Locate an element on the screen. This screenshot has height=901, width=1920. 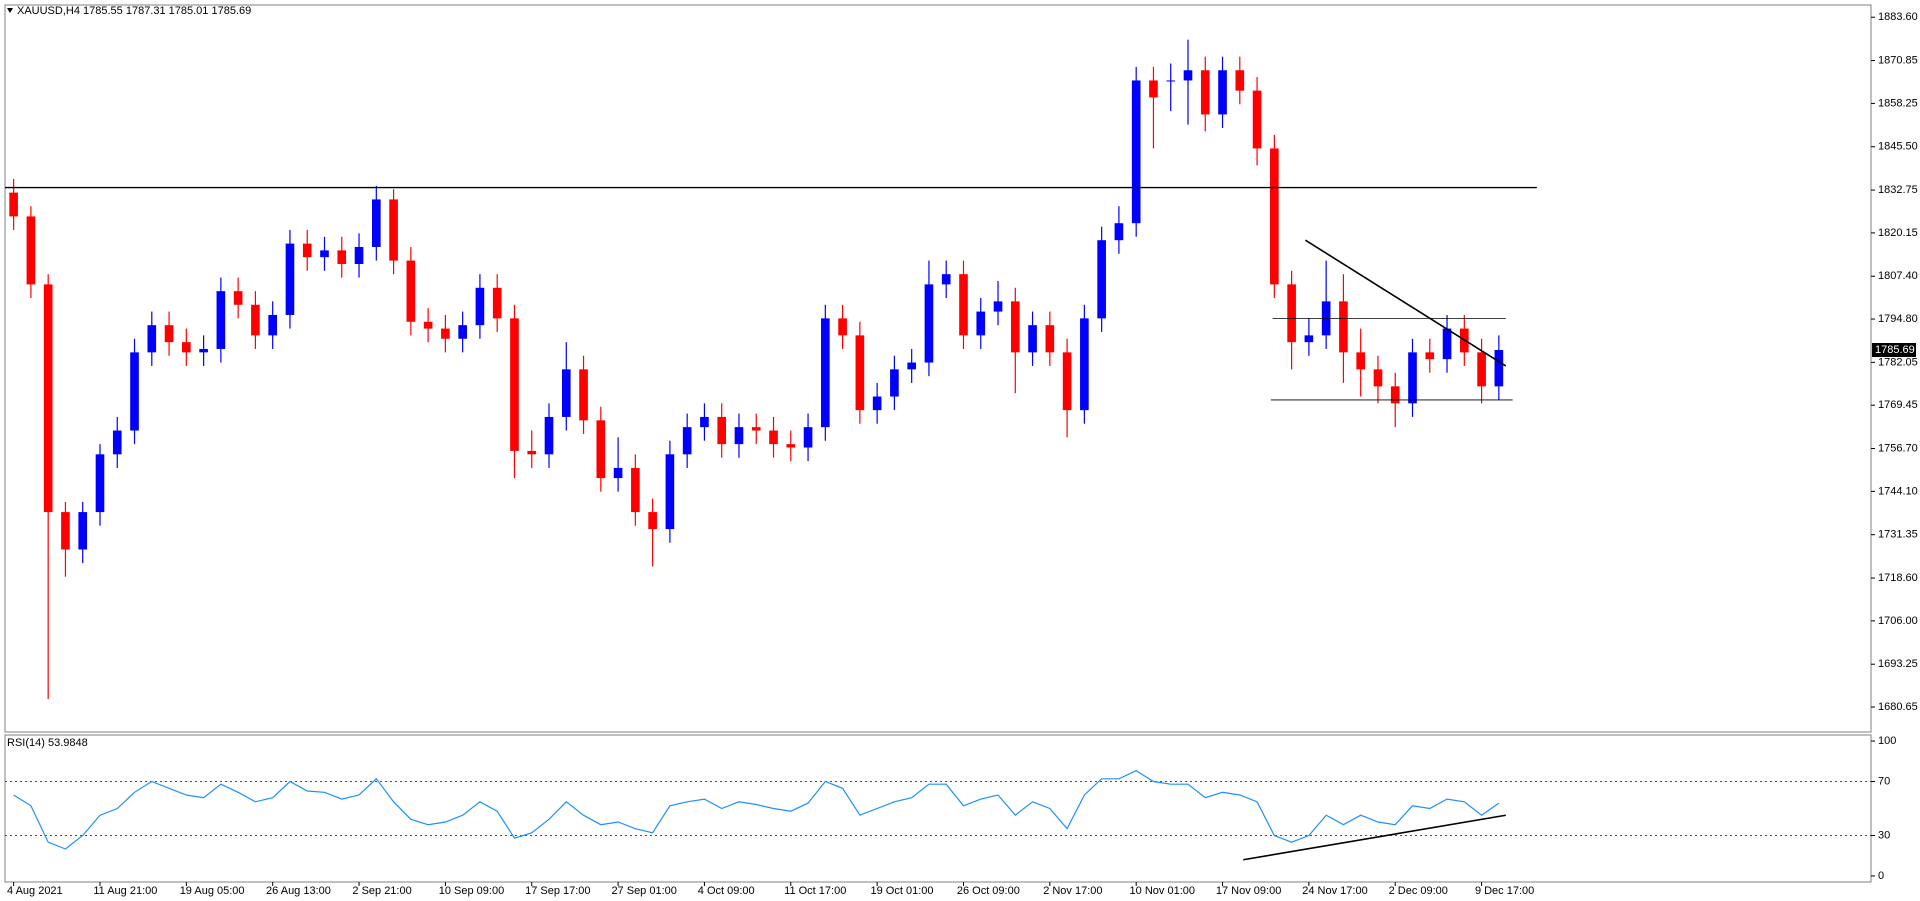
x-tick-label: 27 Sep 01:00 is located at coordinates (643, 891).